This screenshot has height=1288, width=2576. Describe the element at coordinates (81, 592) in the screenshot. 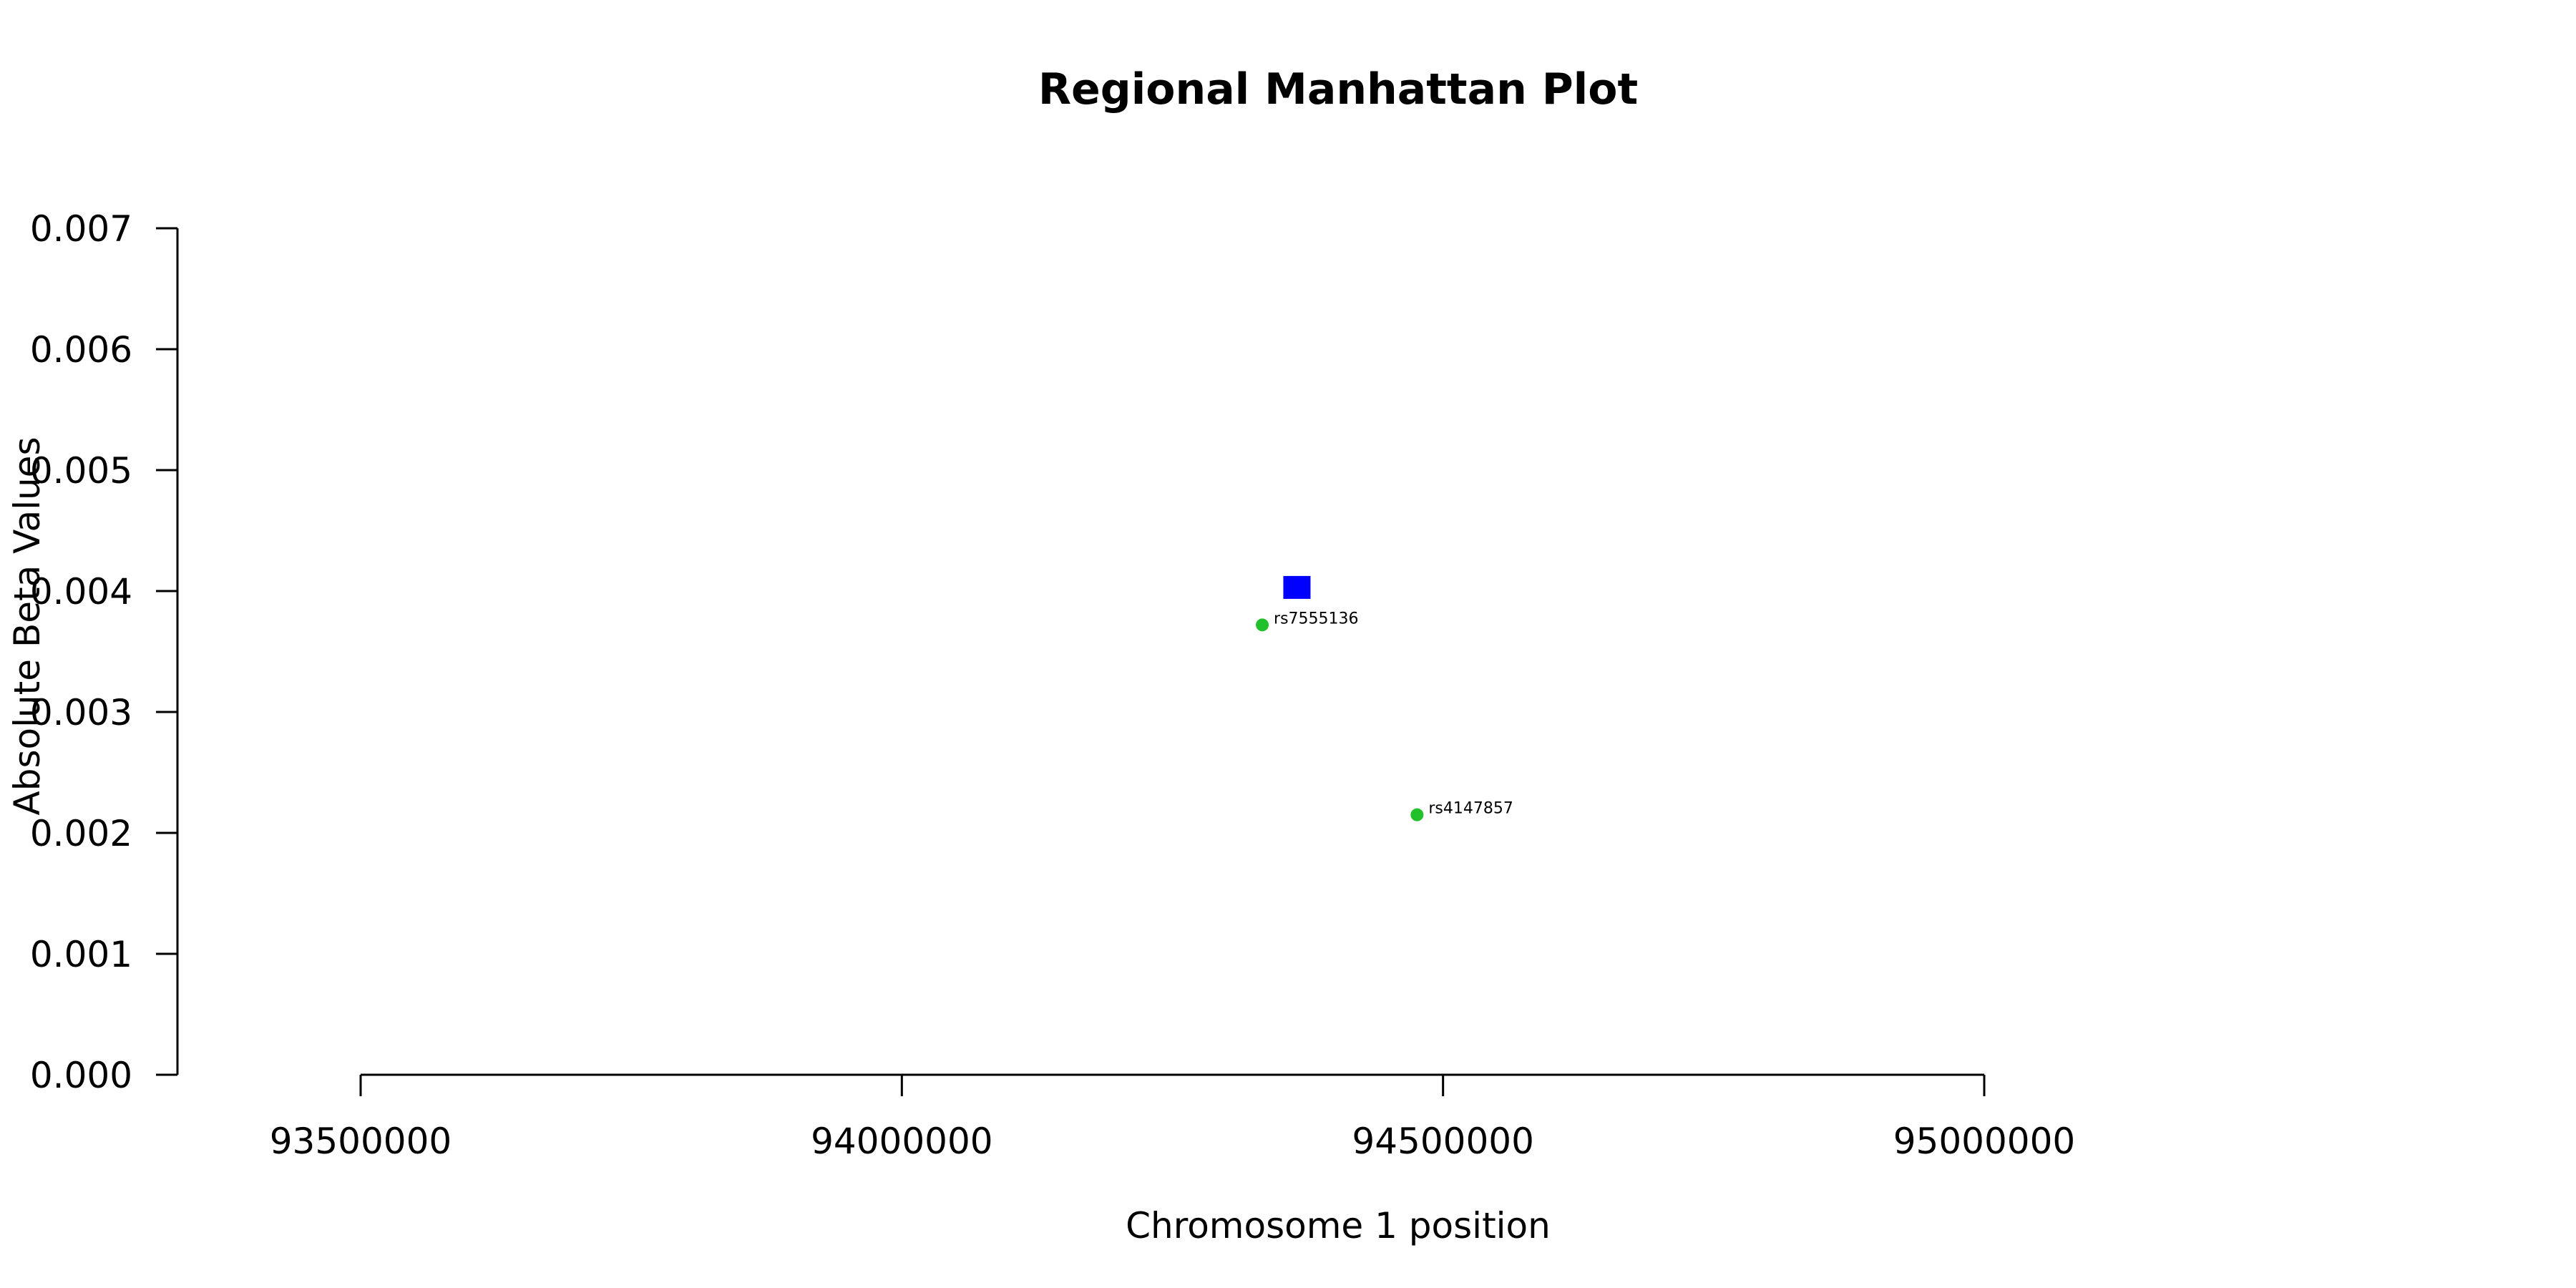

I see `y-tick-label: 0.004` at that location.